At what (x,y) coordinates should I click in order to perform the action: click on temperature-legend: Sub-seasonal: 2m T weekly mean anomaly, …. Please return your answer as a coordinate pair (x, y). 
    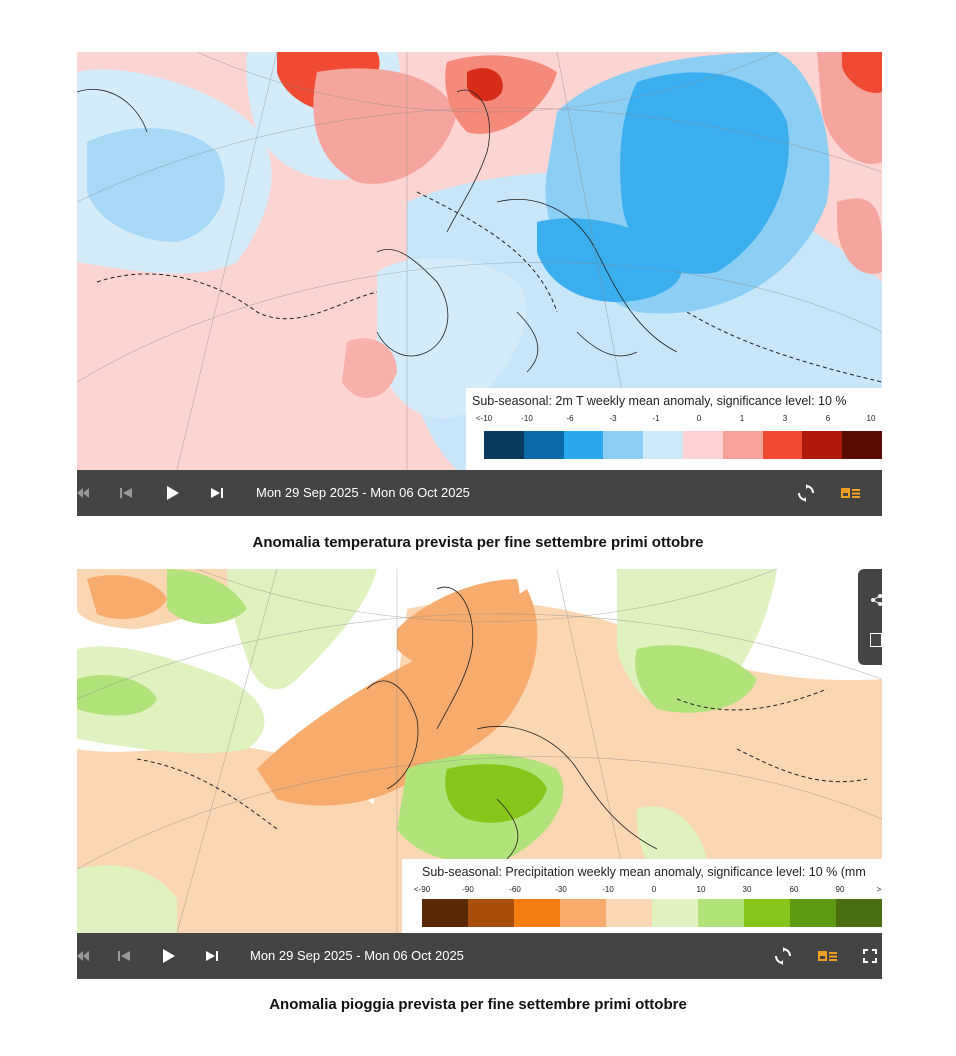
    Looking at the image, I should click on (674, 429).